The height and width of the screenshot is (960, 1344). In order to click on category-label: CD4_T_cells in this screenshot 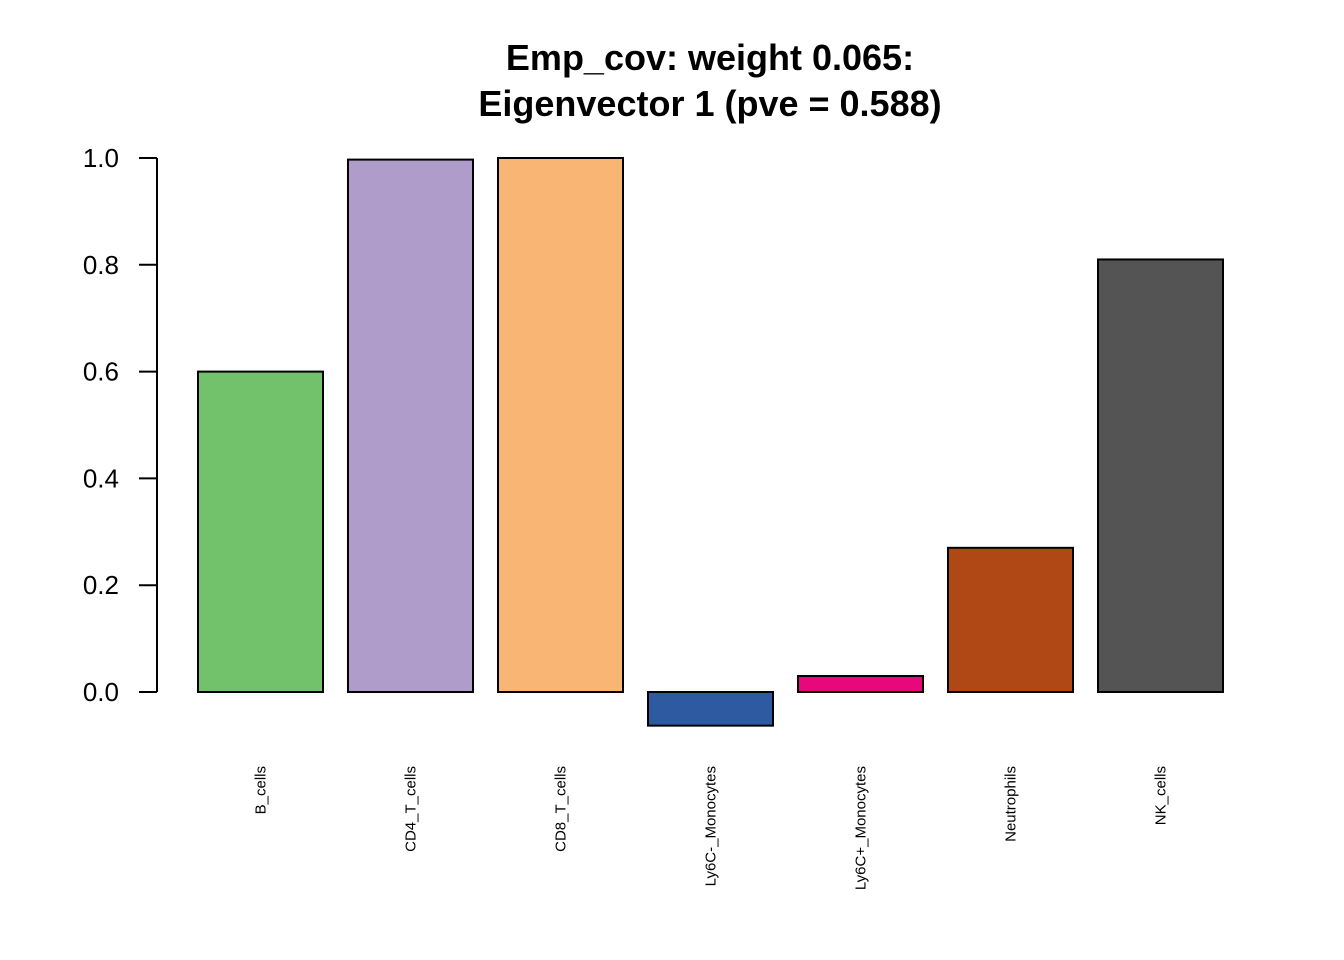, I will do `click(411, 809)`.